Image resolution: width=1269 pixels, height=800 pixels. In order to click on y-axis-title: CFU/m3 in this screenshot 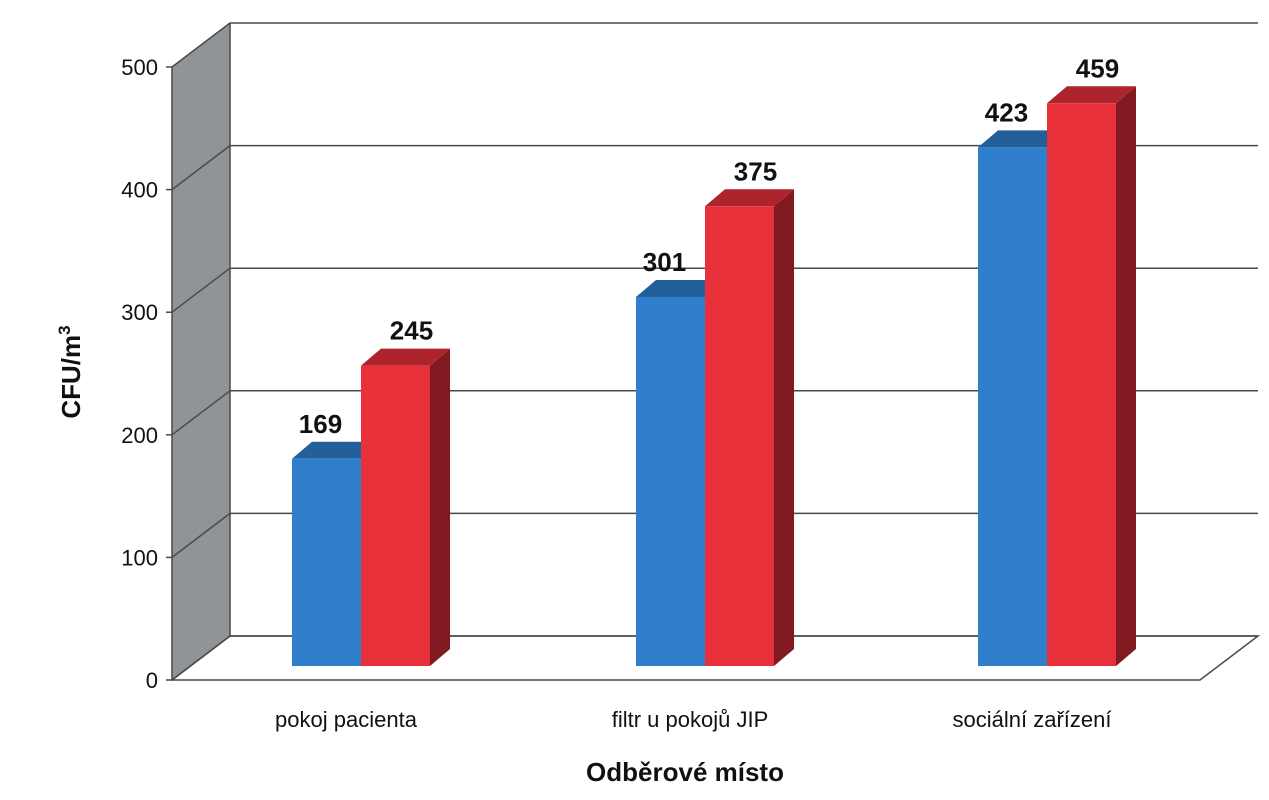, I will do `click(70, 371)`.